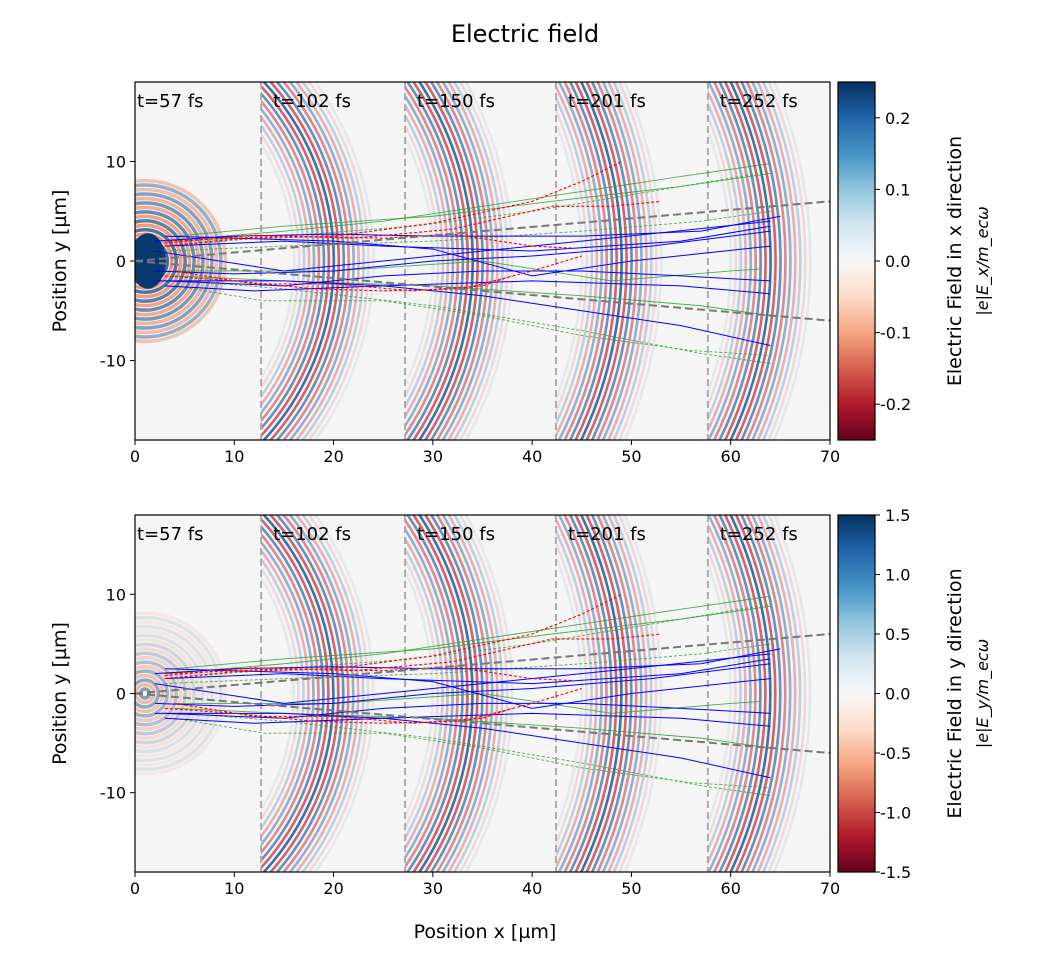 This screenshot has width=1050, height=975. Describe the element at coordinates (897, 634) in the screenshot. I see `colorbar-tick-label: 0.5` at that location.